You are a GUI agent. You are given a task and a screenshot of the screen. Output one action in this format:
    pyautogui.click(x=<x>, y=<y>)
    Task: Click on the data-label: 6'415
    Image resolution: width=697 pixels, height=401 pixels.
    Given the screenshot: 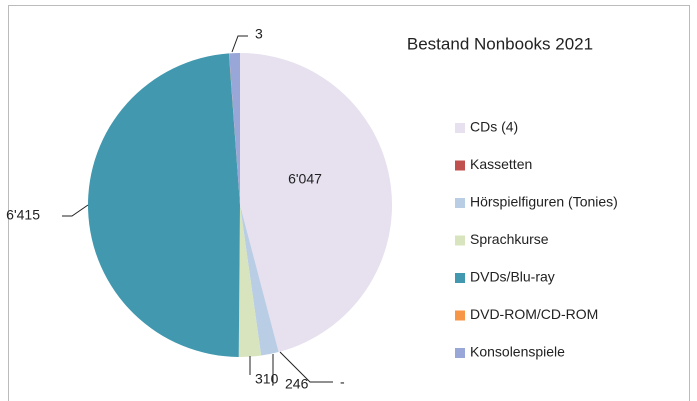 What is the action you would take?
    pyautogui.click(x=23, y=215)
    